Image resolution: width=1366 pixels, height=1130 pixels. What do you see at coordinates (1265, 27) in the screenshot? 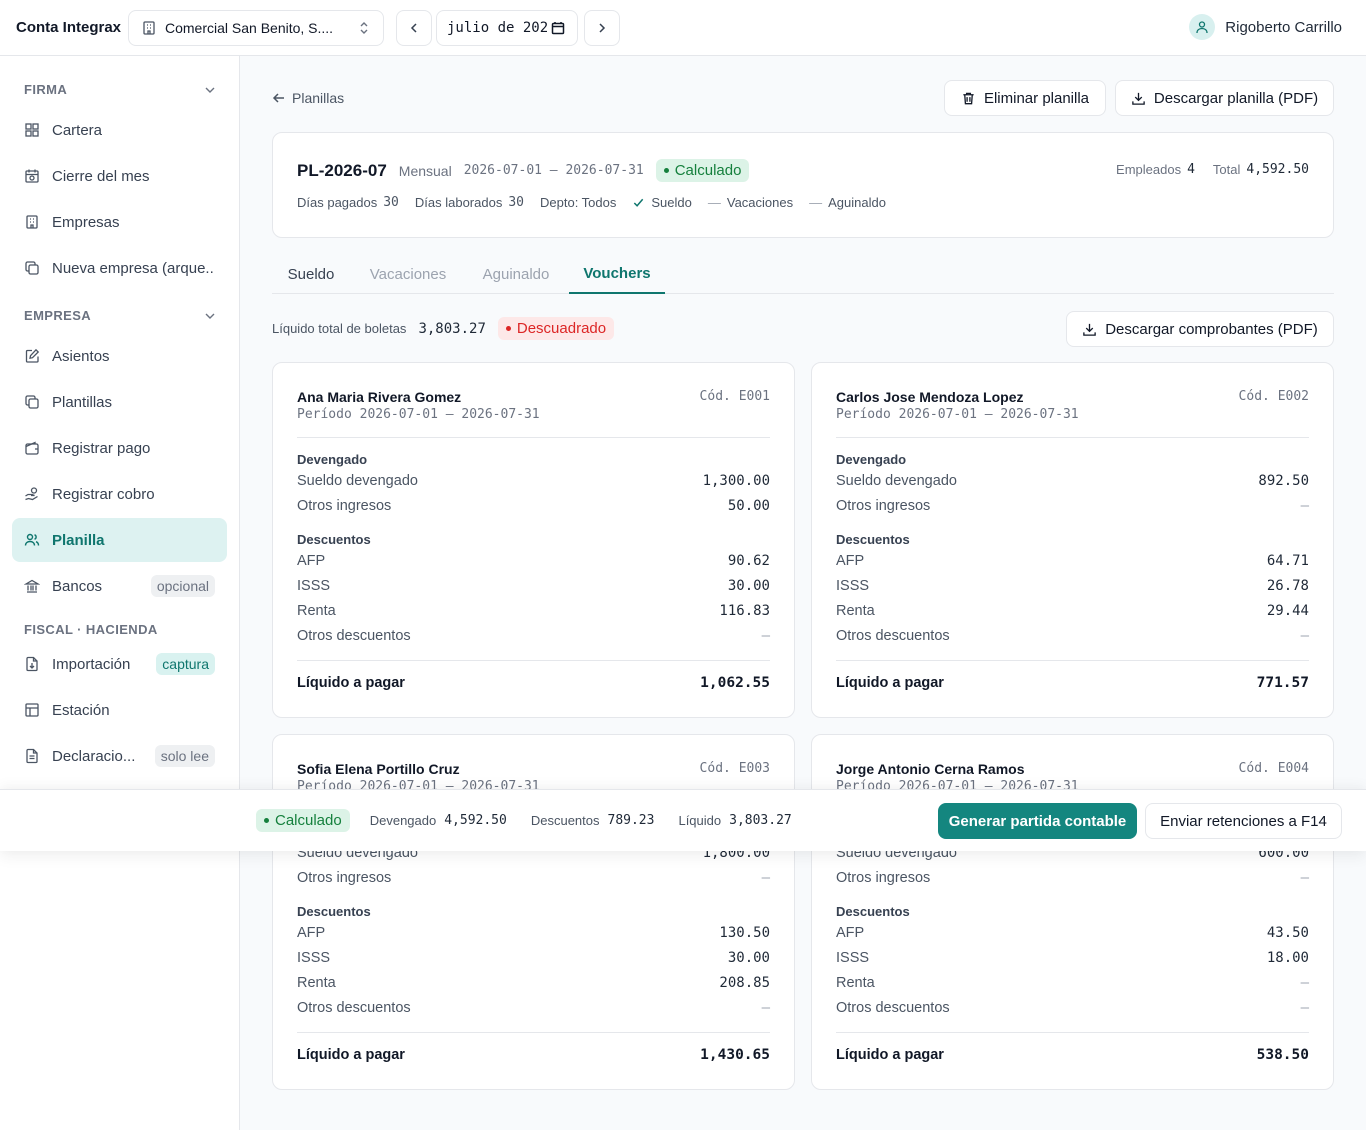
I see `user-menu: Rigoberto Carrillo` at bounding box center [1265, 27].